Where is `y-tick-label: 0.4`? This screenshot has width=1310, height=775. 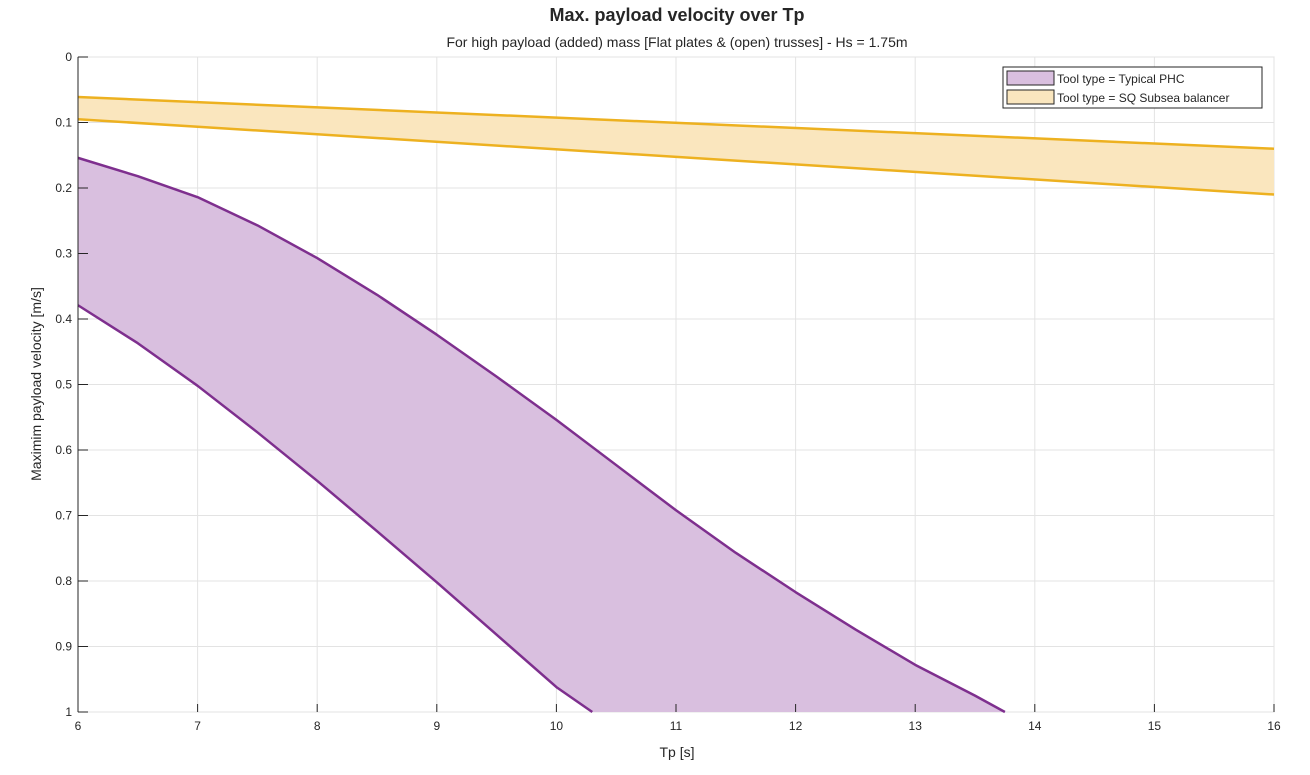 y-tick-label: 0.4 is located at coordinates (63, 319).